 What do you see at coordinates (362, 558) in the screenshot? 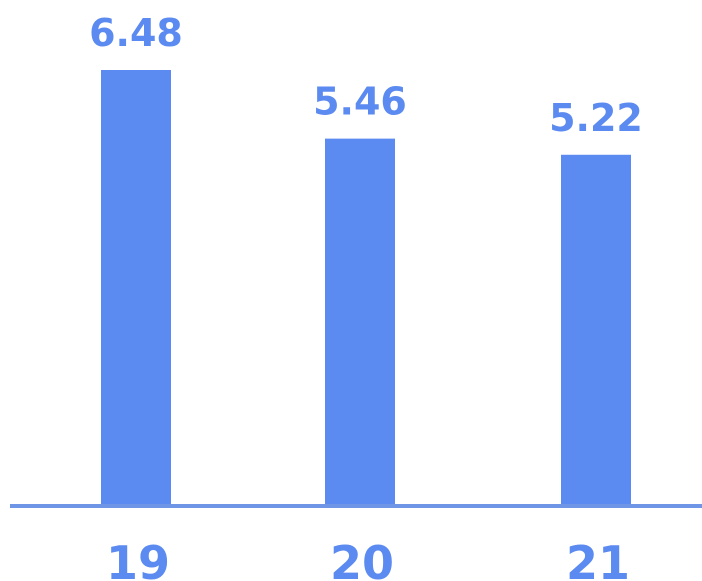
I see `x-tick-label-20: 20` at bounding box center [362, 558].